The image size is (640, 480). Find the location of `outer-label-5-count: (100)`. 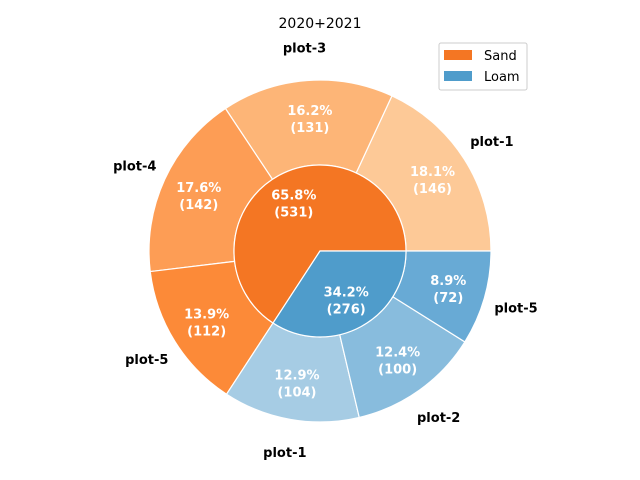

outer-label-5-count: (100) is located at coordinates (397, 370).